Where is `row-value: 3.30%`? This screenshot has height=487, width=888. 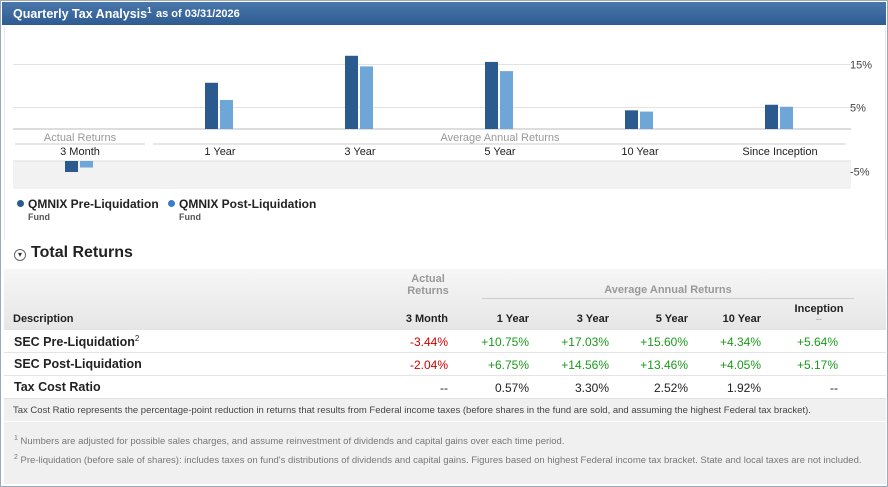
row-value: 3.30% is located at coordinates (591, 388).